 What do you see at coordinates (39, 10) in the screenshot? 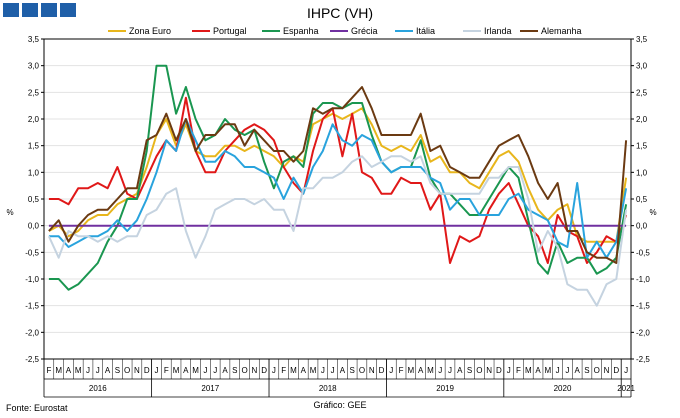
I see `gee-logo` at bounding box center [39, 10].